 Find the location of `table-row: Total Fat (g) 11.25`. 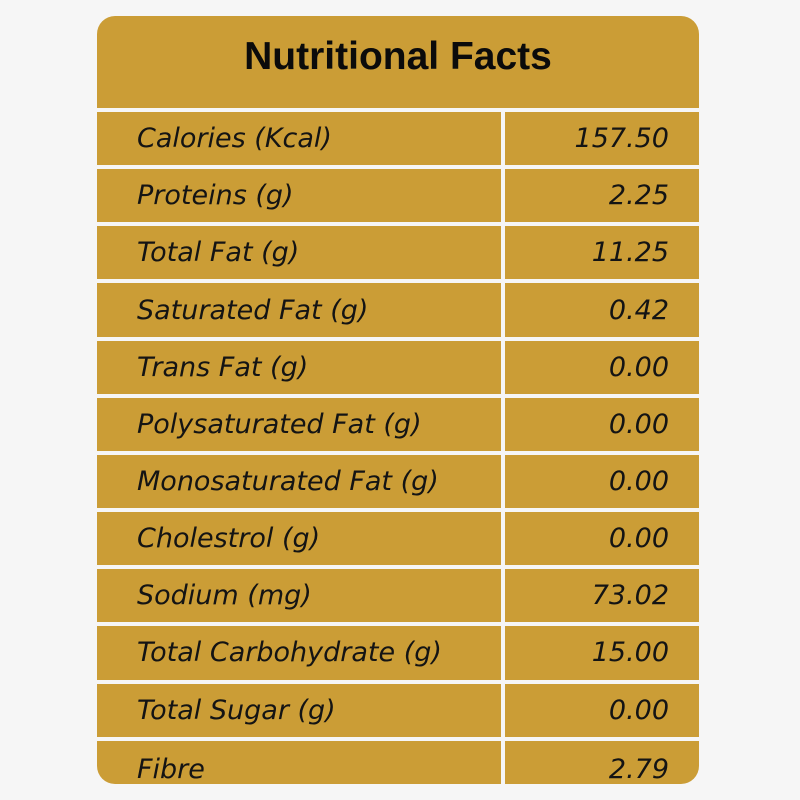

table-row: Total Fat (g) 11.25 is located at coordinates (398, 255).